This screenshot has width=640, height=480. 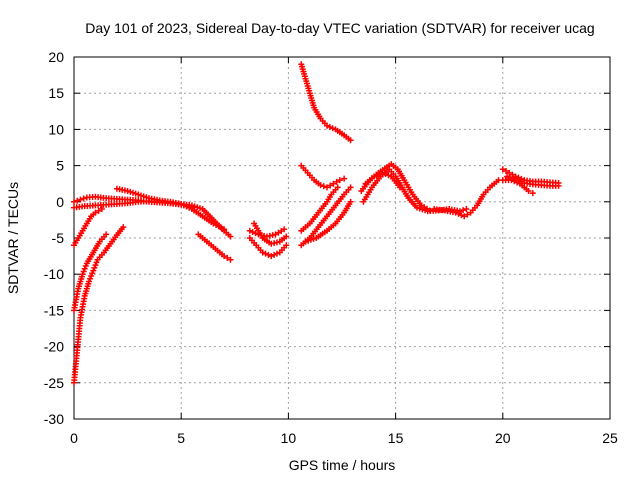 I want to click on x-tick-label: 0, so click(x=74, y=438).